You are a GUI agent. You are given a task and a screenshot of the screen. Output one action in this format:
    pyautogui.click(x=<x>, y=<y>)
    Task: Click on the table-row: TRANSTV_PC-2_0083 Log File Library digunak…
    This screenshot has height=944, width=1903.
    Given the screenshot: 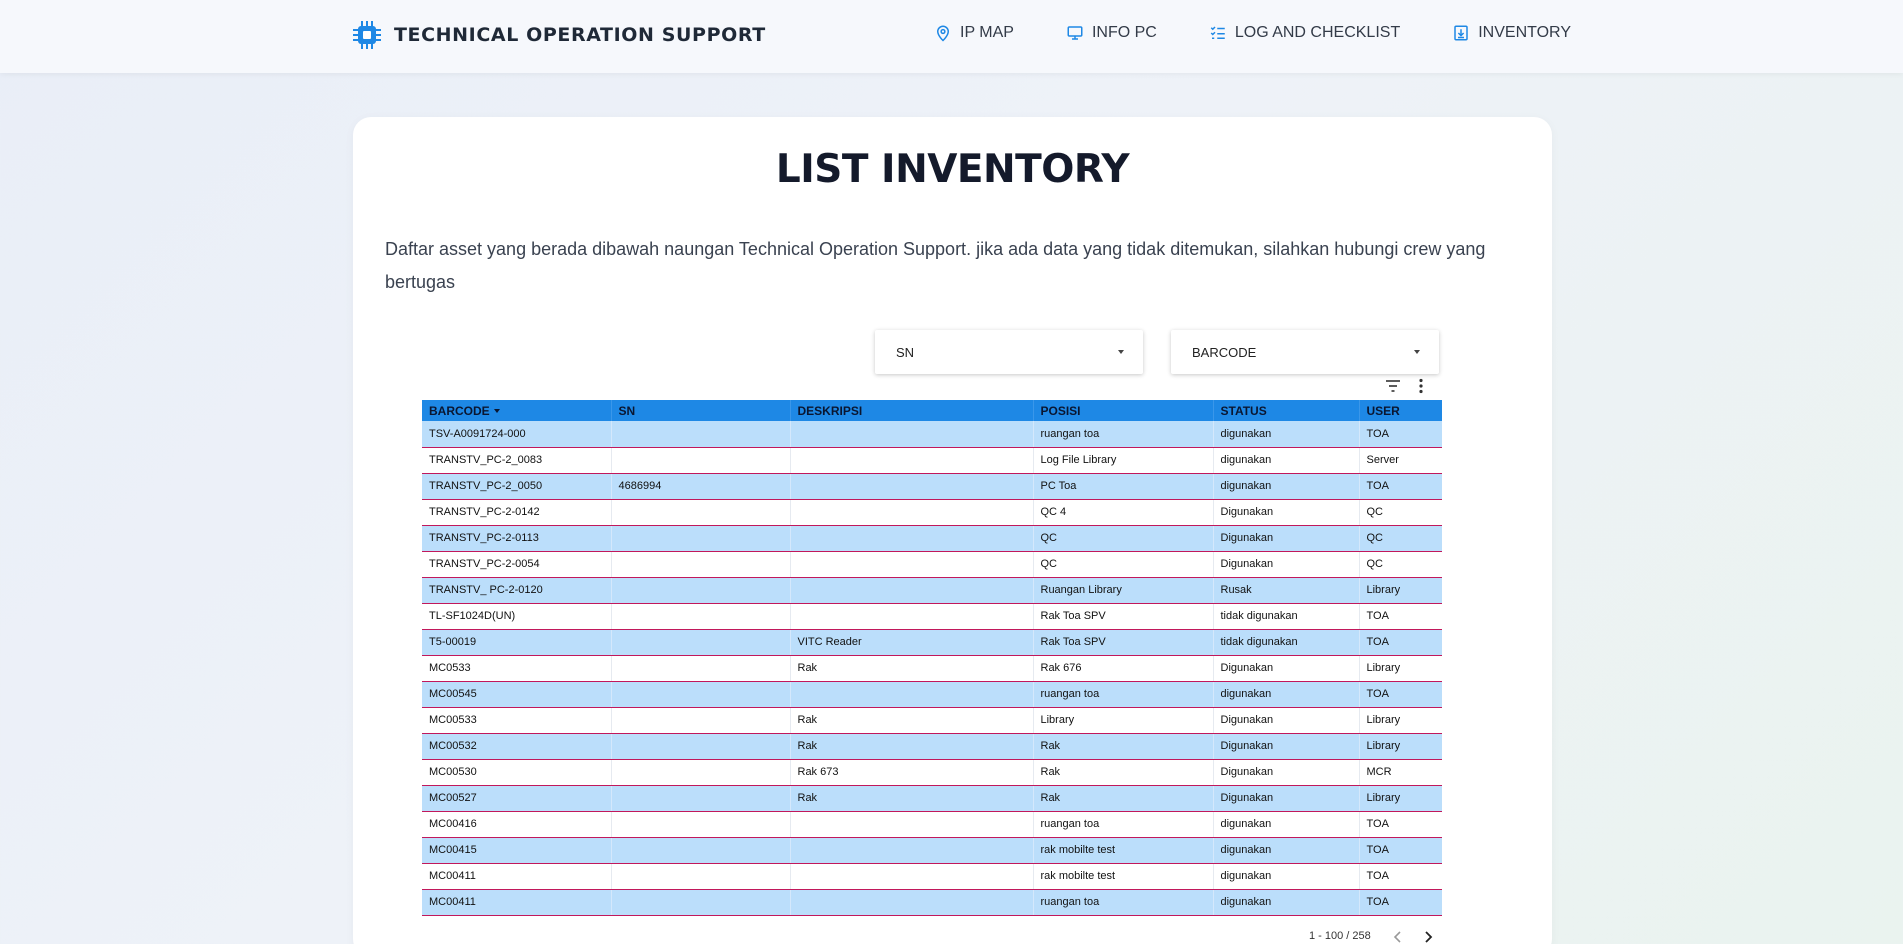 What is the action you would take?
    pyautogui.click(x=932, y=460)
    